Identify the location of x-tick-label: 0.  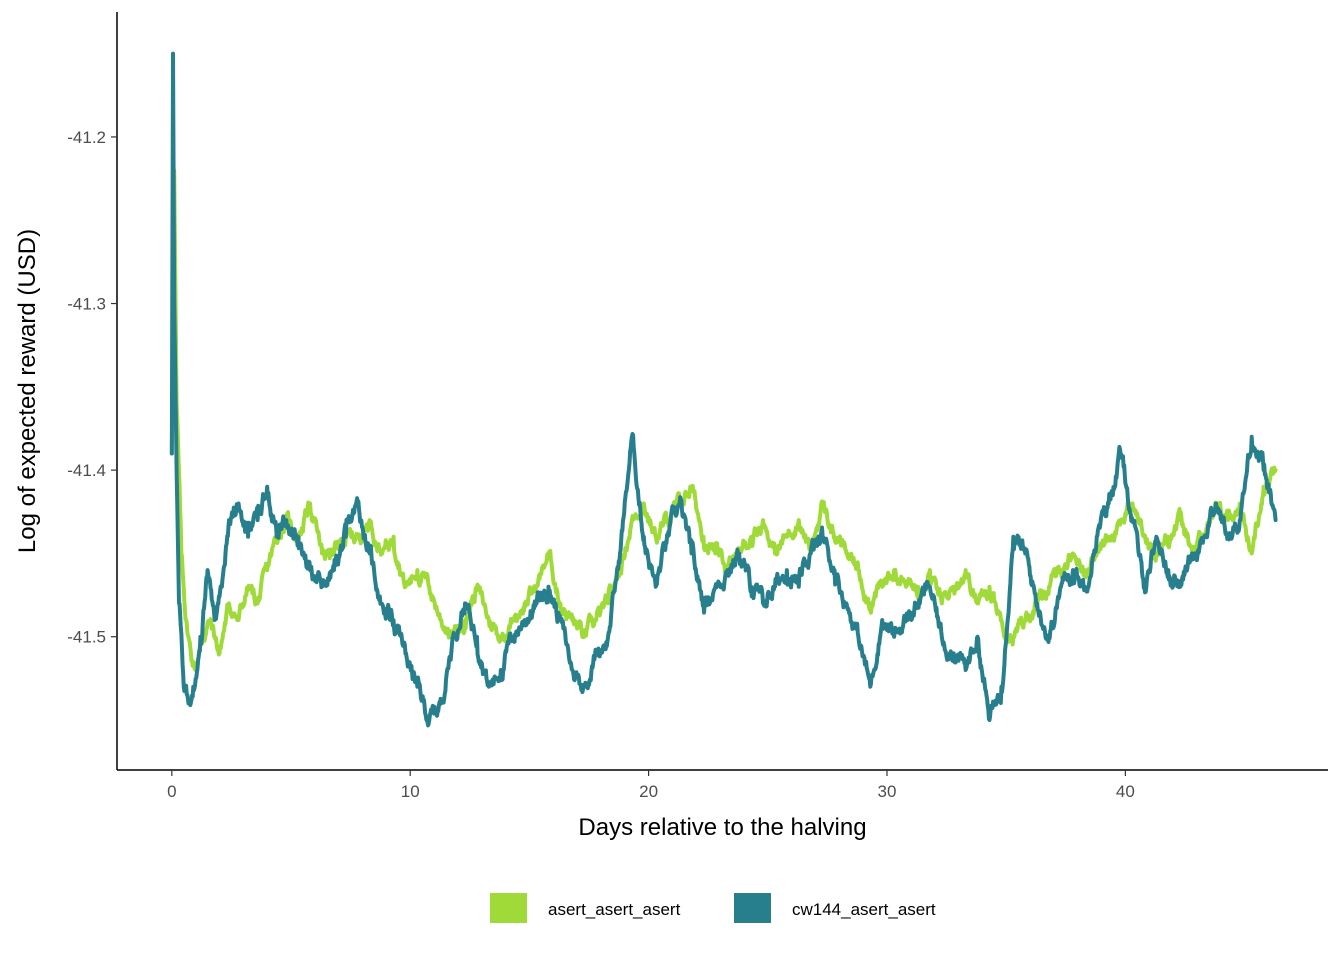
(171, 791).